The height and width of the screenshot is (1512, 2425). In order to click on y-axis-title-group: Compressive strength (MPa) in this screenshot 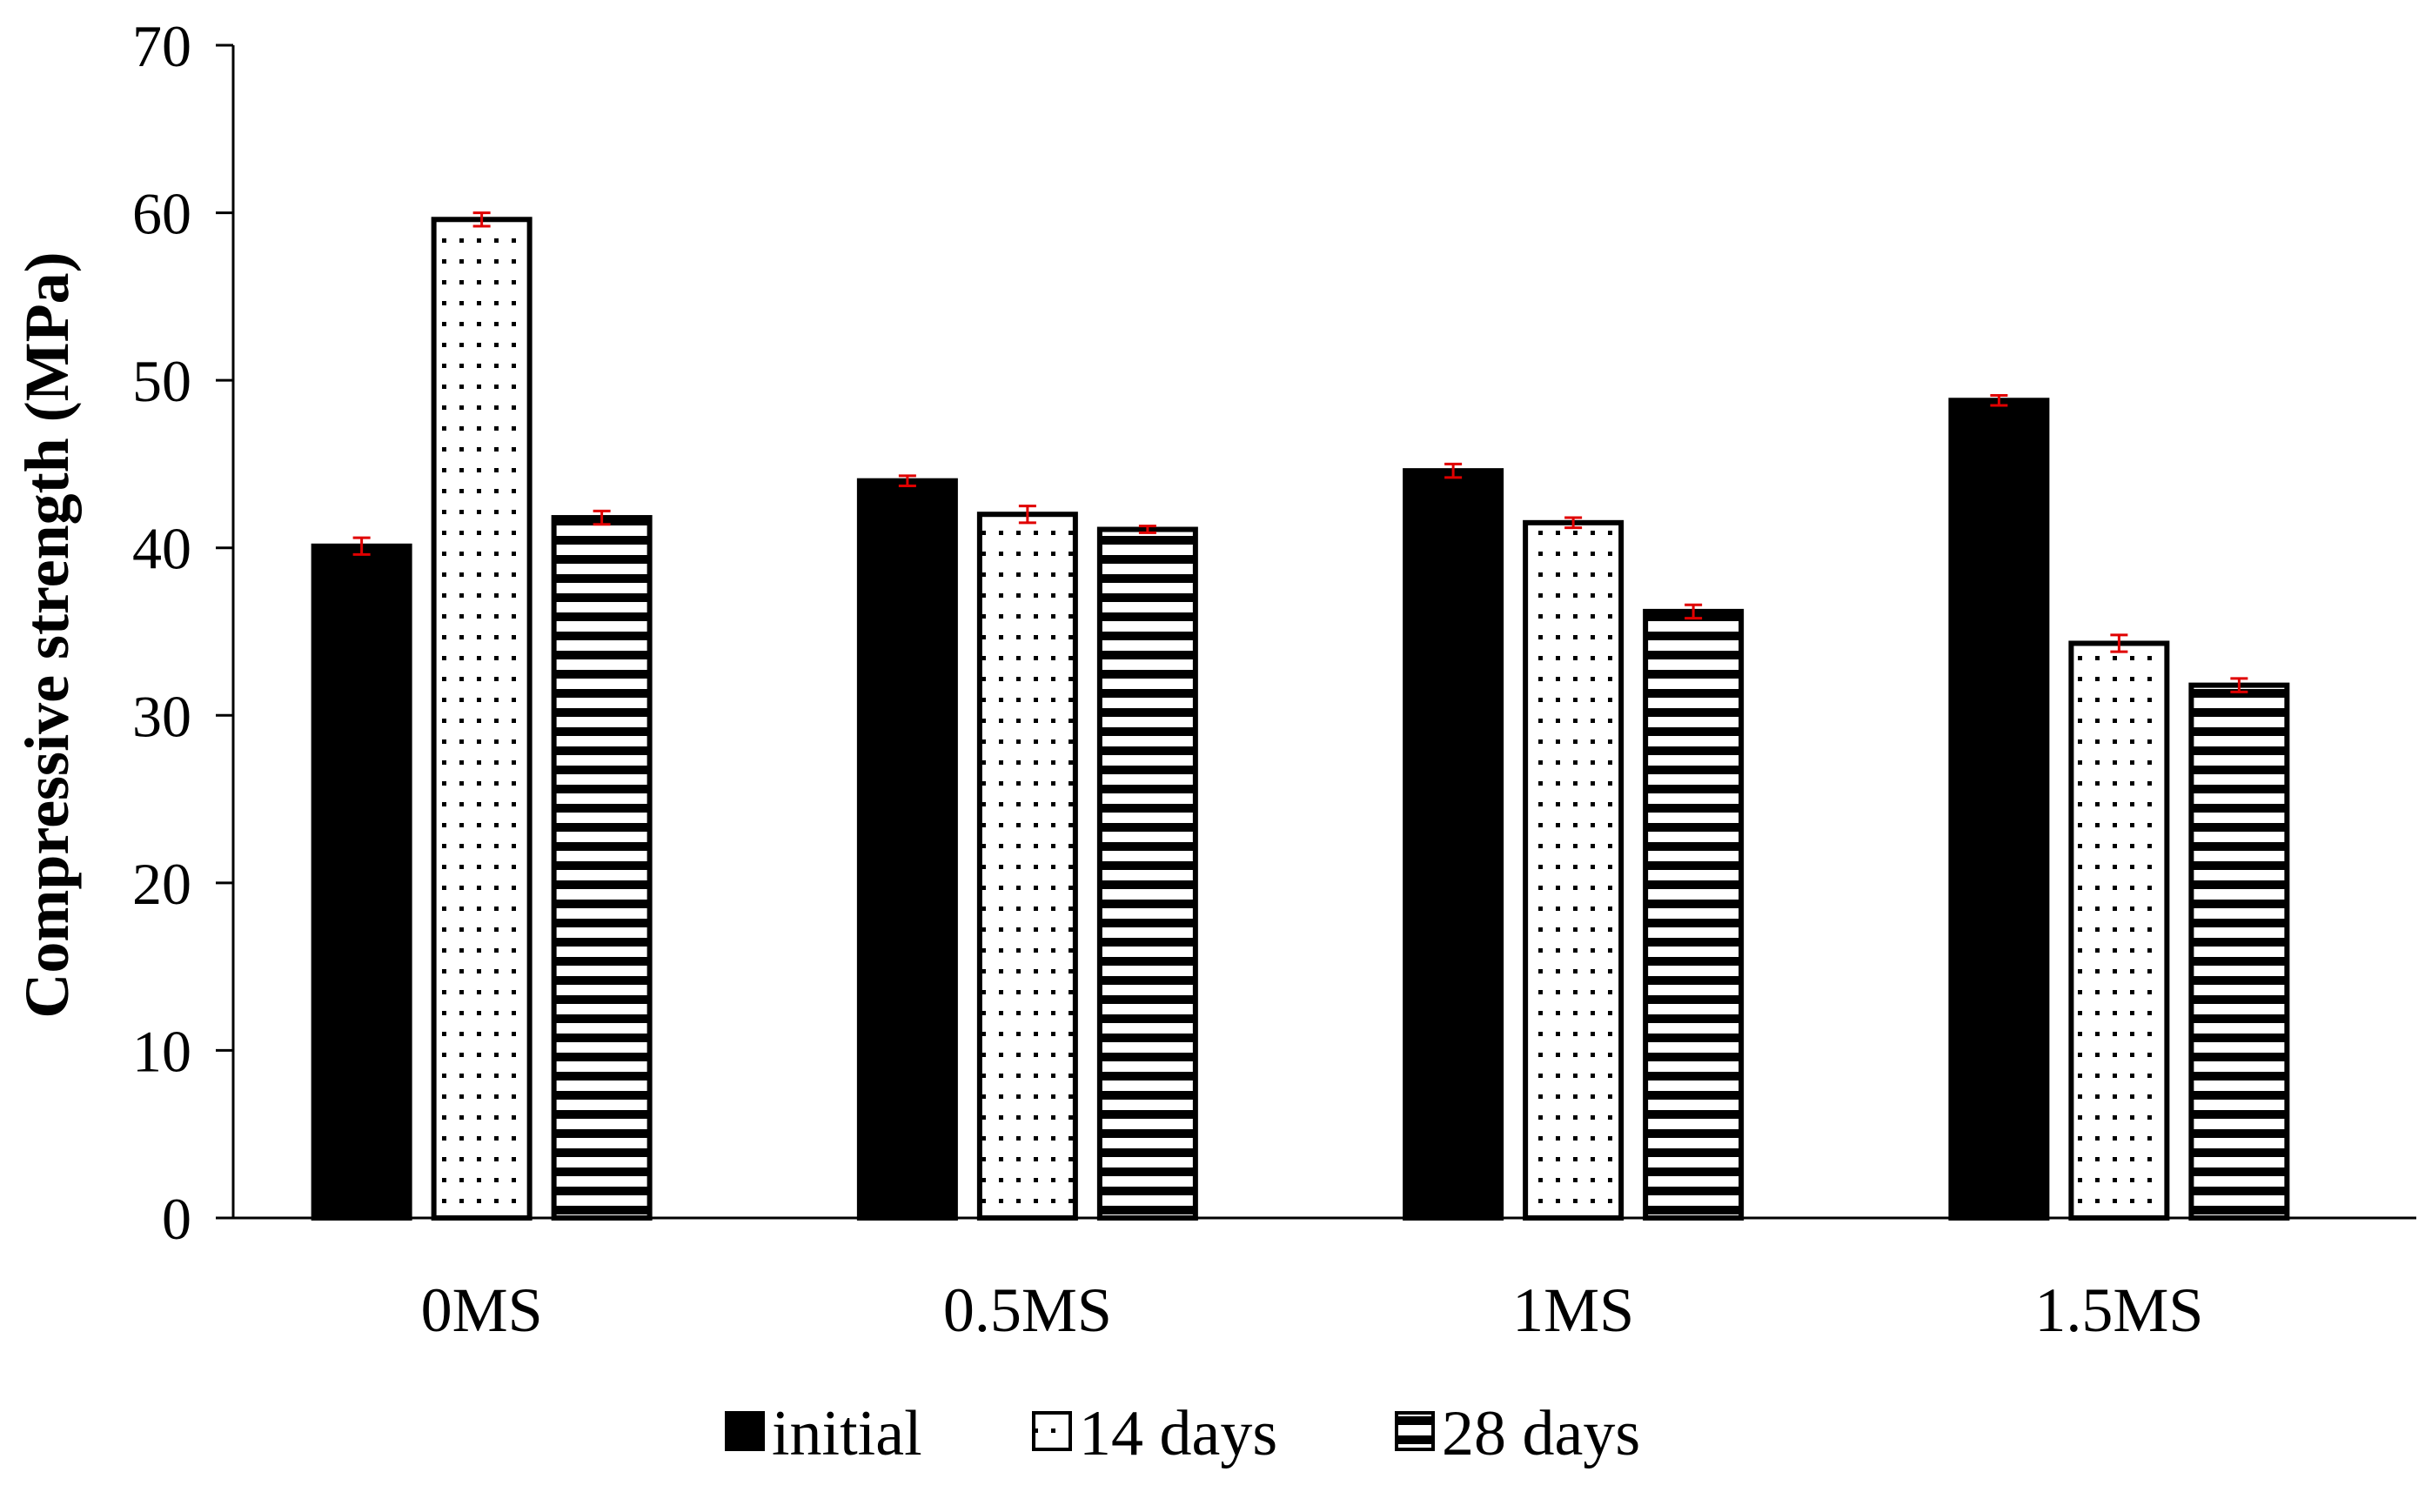, I will do `click(47, 635)`.